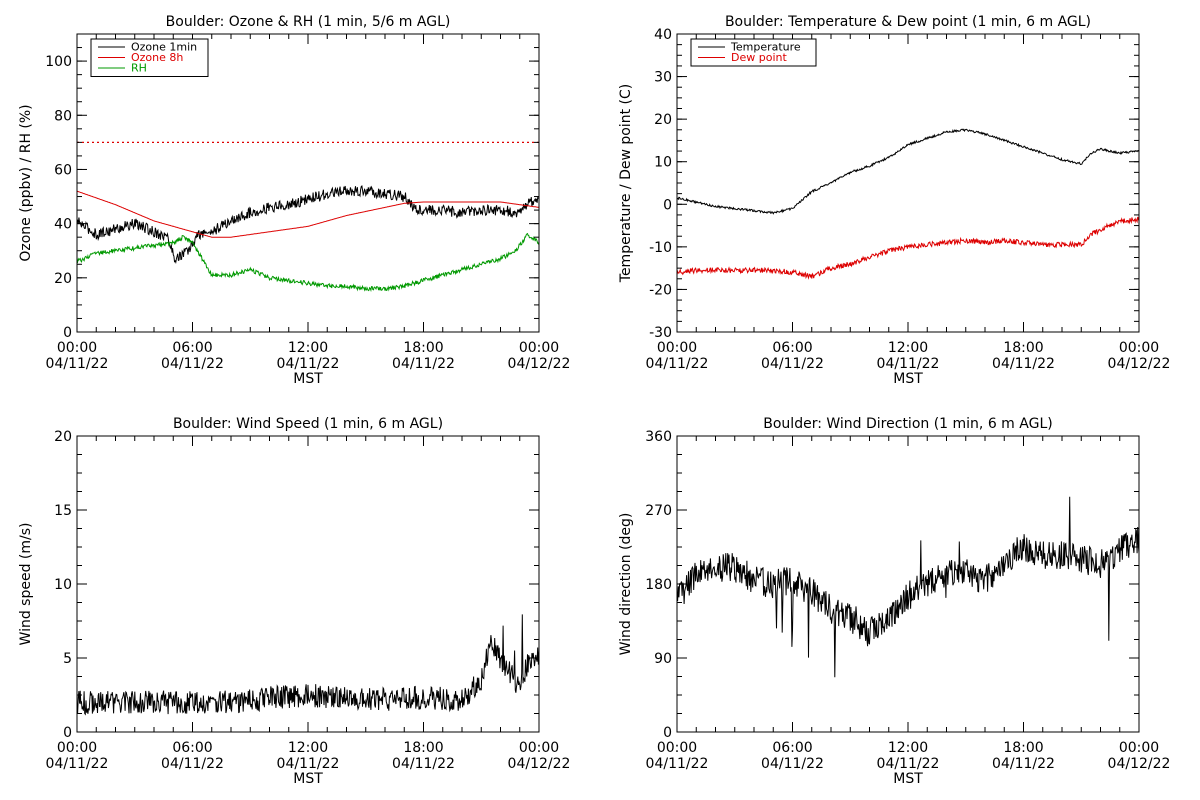 Image resolution: width=1200 pixels, height=800 pixels. What do you see at coordinates (658, 585) in the screenshot?
I see `y-tick-label: 180` at bounding box center [658, 585].